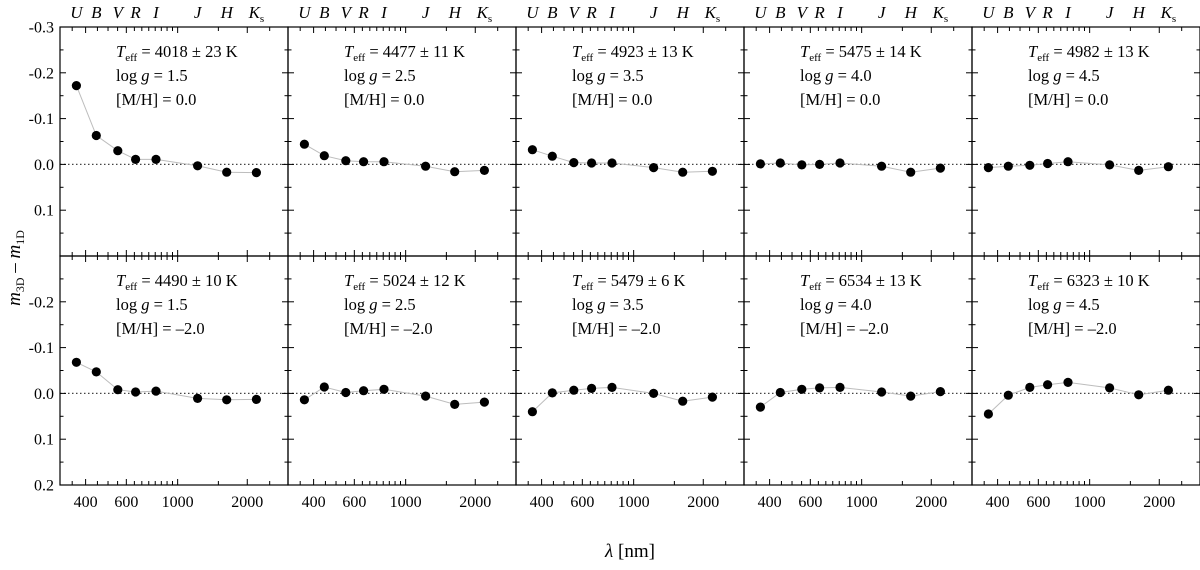 This screenshot has height=570, width=1200. I want to click on panel-5: Teff = 4982 ± 13 K log g = 4.5 [M/H] = 0.0, so click(1085, 141).